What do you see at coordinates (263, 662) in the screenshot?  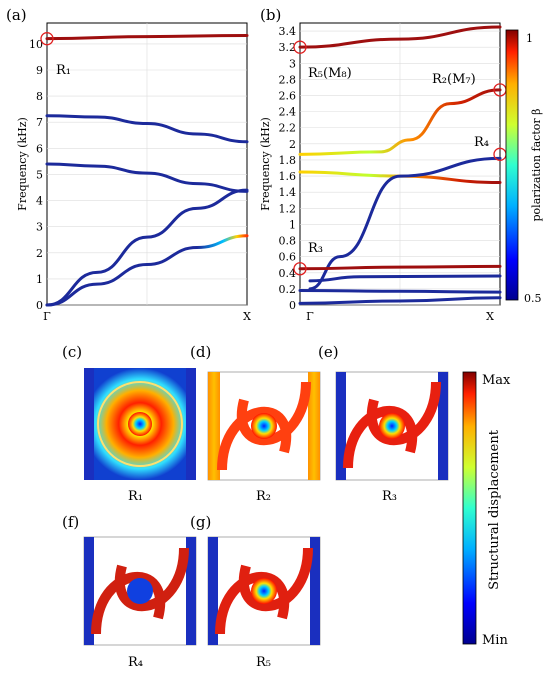 I see `mode-g-label: R₅` at bounding box center [263, 662].